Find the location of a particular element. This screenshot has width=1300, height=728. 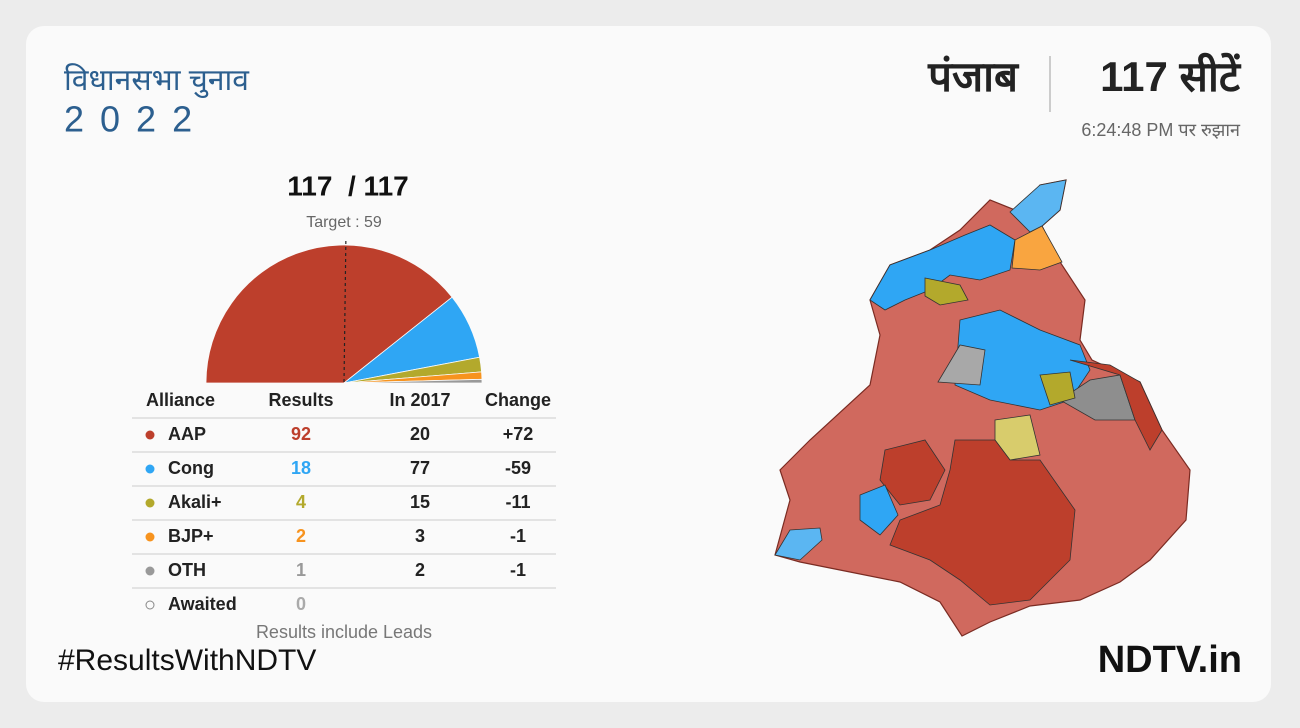

in-2017-value: 2 is located at coordinates (420, 570).